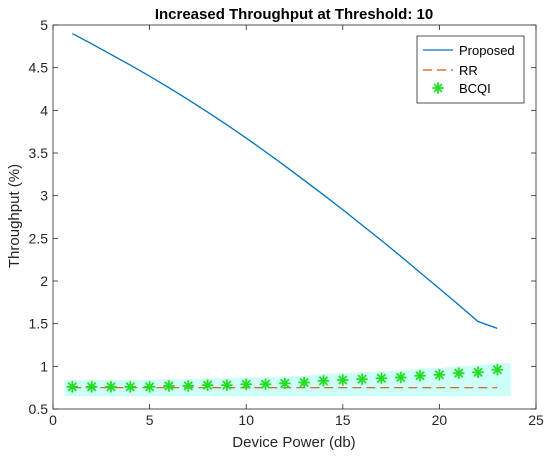  Describe the element at coordinates (44, 25) in the screenshot. I see `y-tick-label: 5` at that location.